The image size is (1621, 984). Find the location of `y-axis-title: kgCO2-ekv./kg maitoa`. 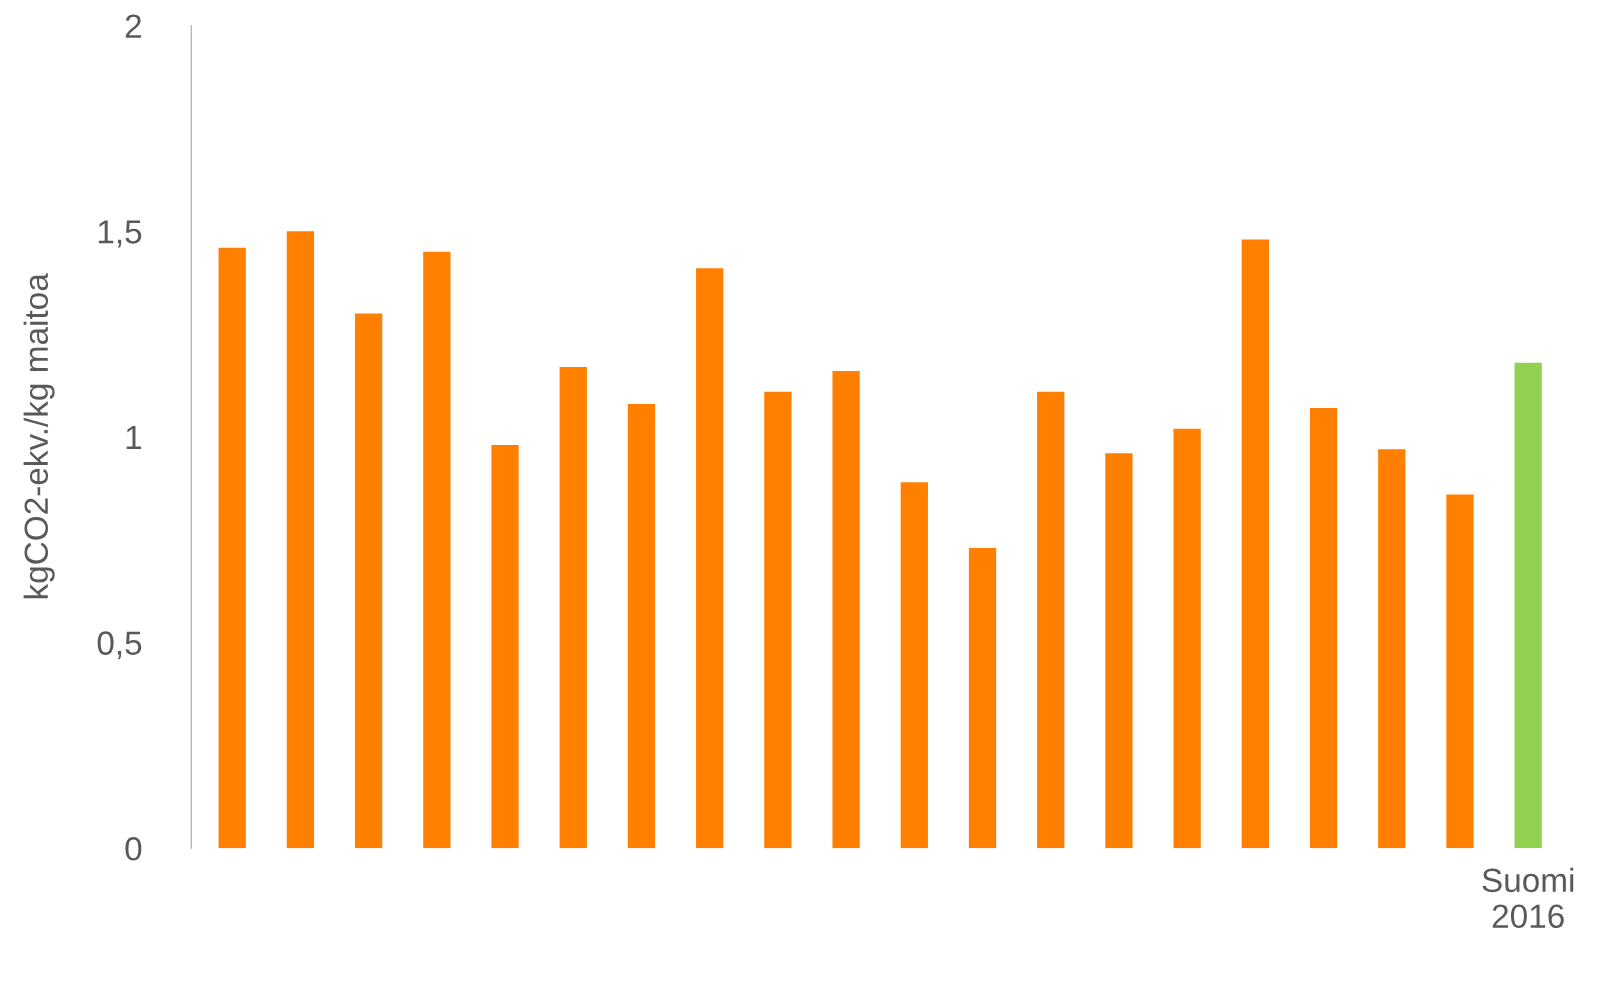

y-axis-title: kgCO2-ekv./kg maitoa is located at coordinates (39, 436).